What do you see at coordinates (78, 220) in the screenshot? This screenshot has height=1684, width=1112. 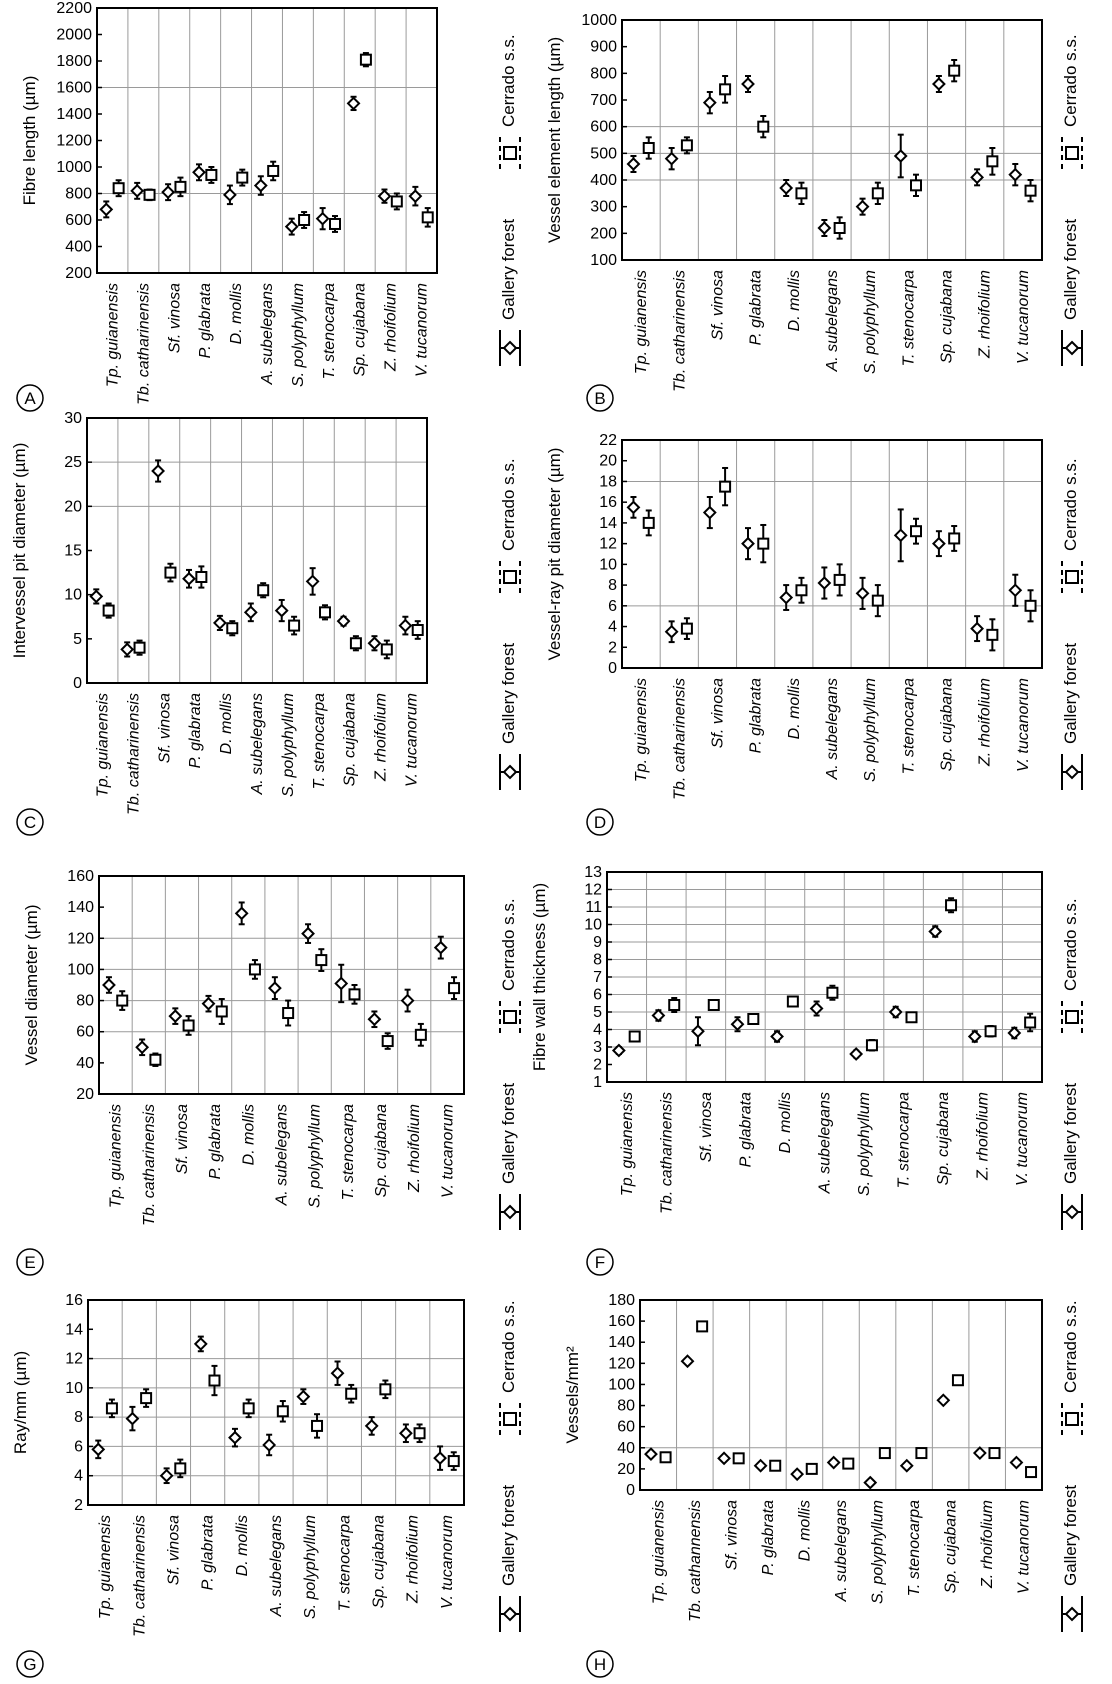 I see `y-tick-label: 600` at bounding box center [78, 220].